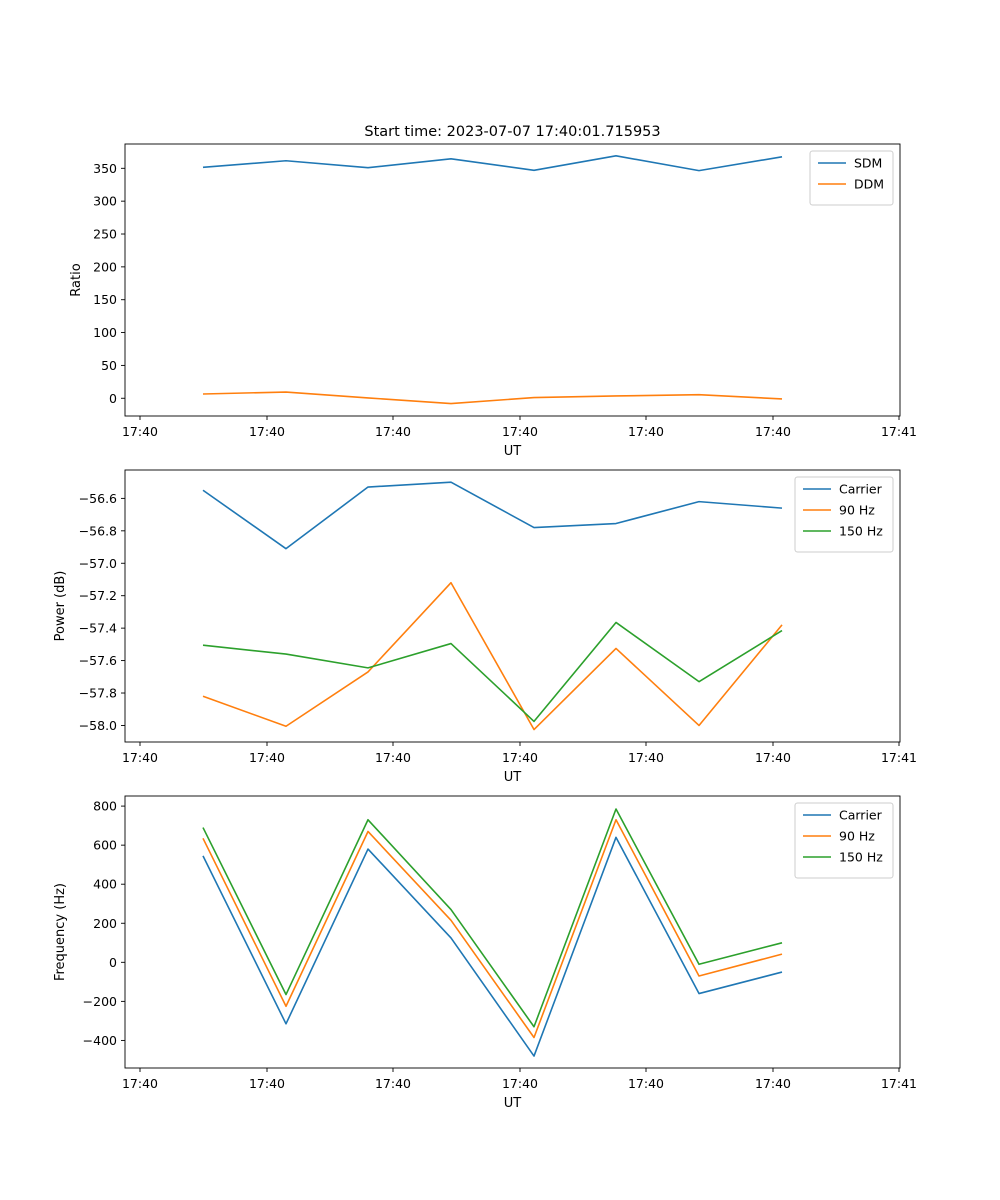 The image size is (1000, 1200). I want to click on y-axis-label: Ratio, so click(76, 279).